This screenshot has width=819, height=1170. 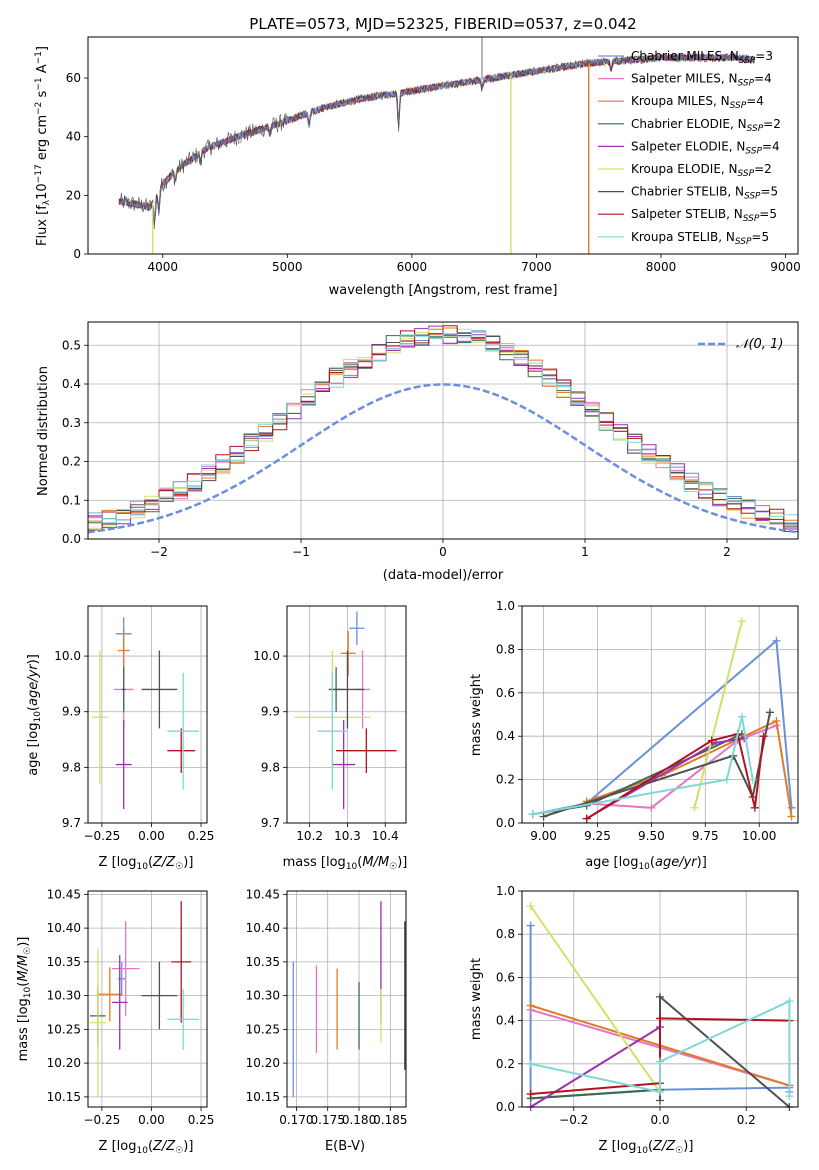 What do you see at coordinates (536, 267) in the screenshot?
I see `x-tick-label: 7000` at bounding box center [536, 267].